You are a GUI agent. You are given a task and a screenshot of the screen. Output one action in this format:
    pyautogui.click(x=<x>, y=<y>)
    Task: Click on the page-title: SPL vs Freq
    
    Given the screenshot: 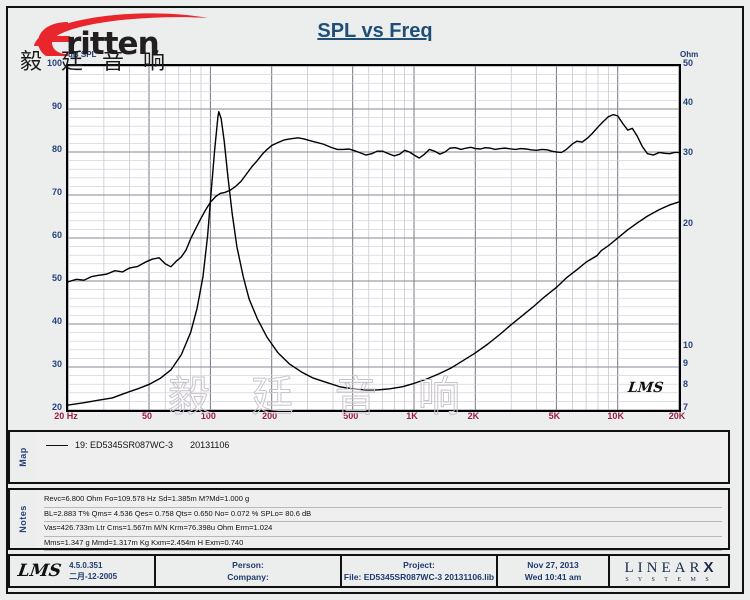 What is the action you would take?
    pyautogui.click(x=375, y=31)
    